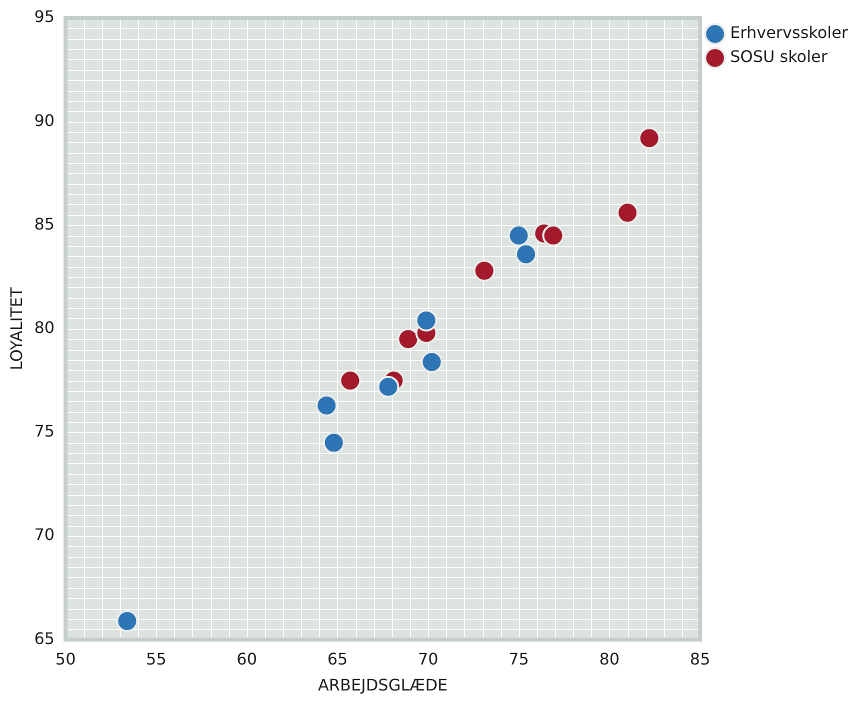 The image size is (868, 704). What do you see at coordinates (156, 658) in the screenshot?
I see `x-tick-label: 55` at bounding box center [156, 658].